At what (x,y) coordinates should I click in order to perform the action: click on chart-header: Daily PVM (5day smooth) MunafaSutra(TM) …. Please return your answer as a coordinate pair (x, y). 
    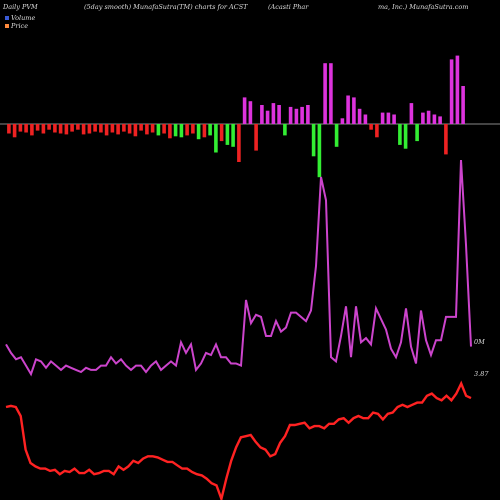
    Looking at the image, I should click on (235, 7).